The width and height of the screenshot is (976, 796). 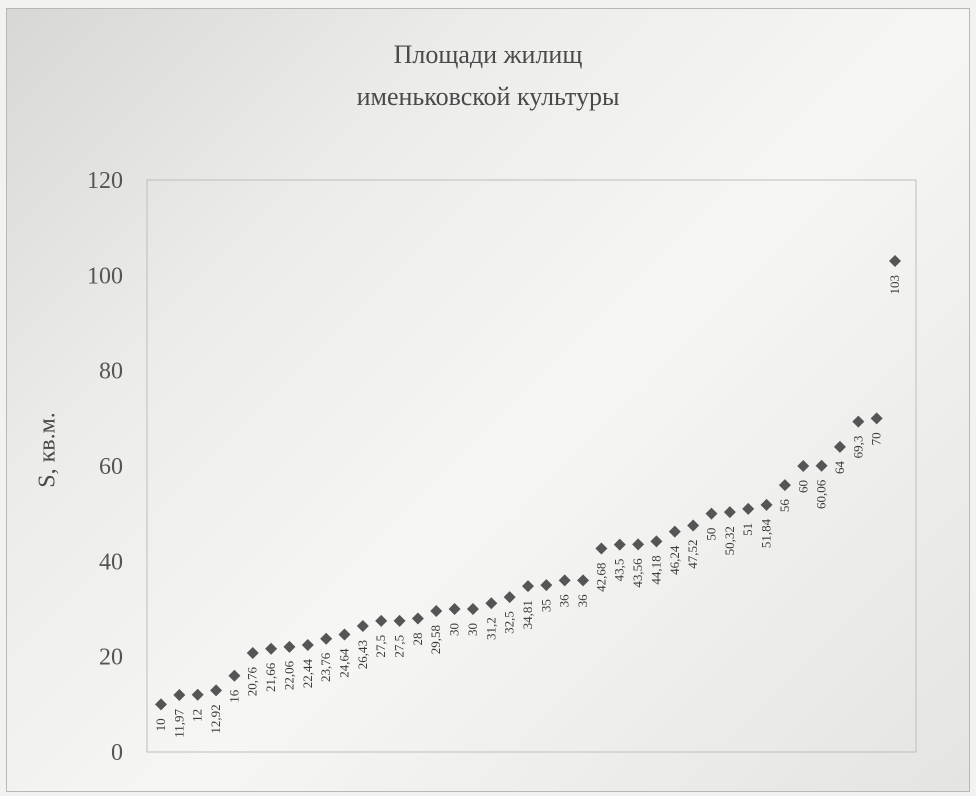 I want to click on y-tick-label: 40, so click(x=111, y=562).